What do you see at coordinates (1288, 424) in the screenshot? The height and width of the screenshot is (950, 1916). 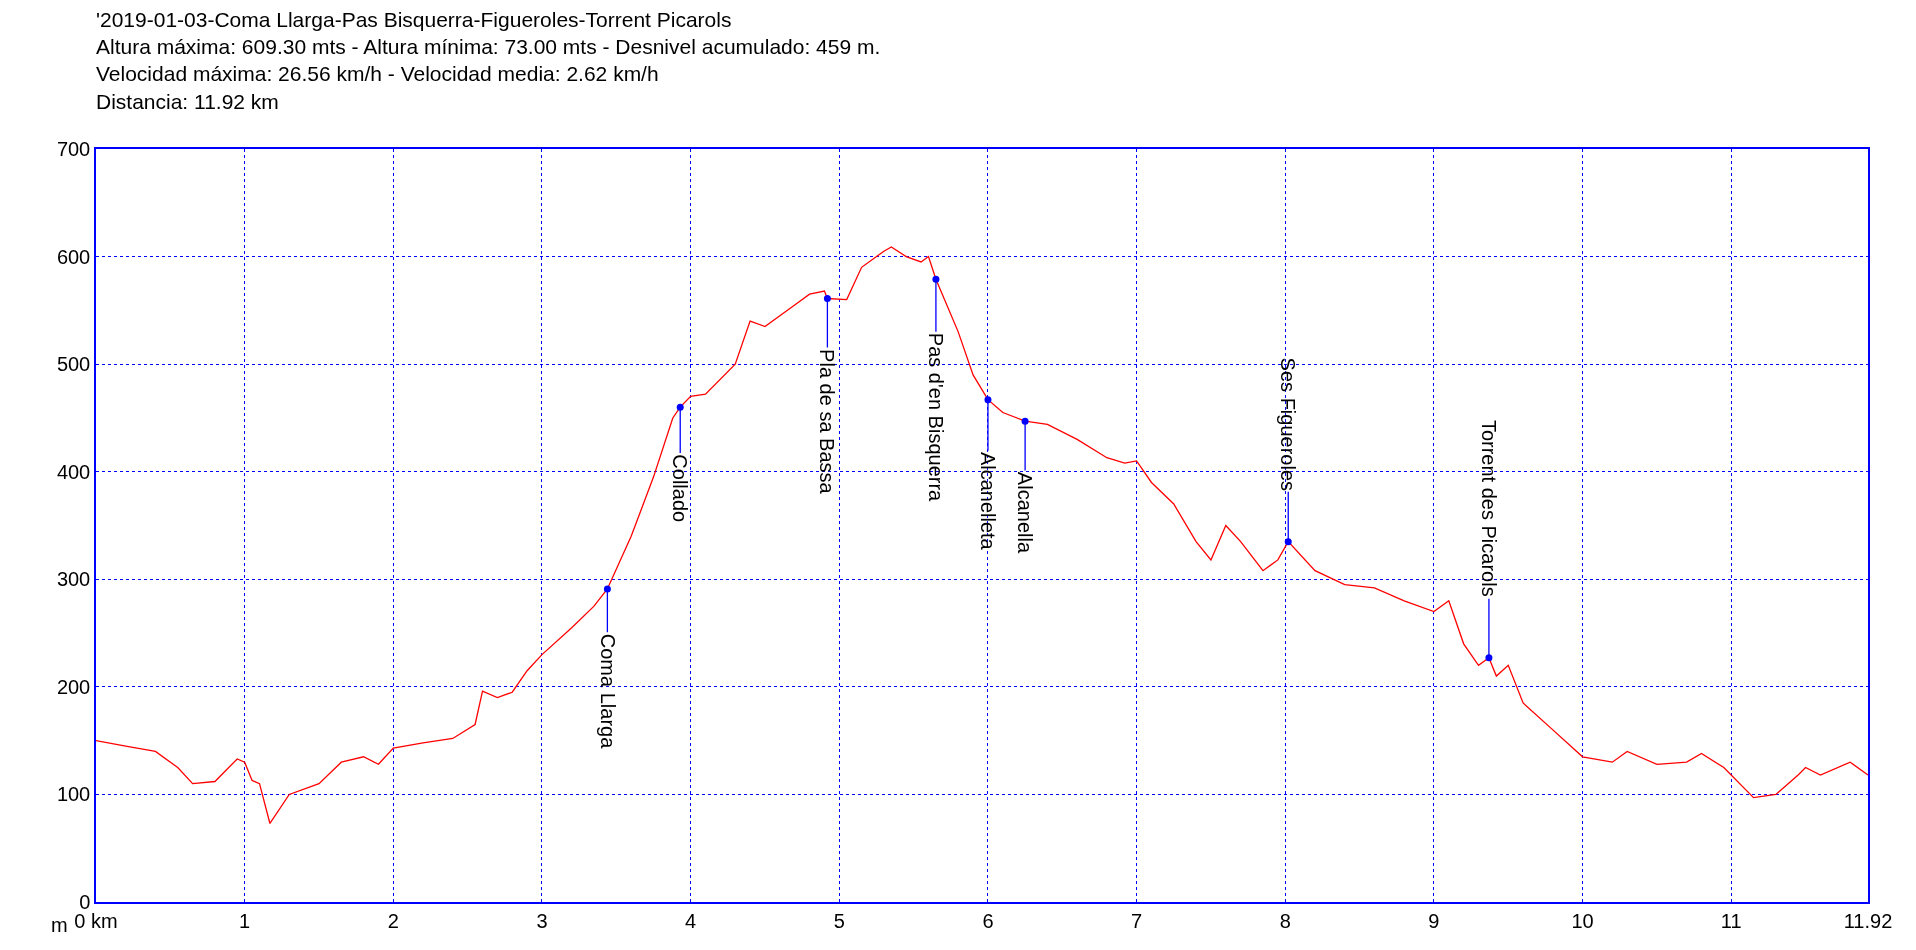 I see `annotation: Ses Figueroles` at bounding box center [1288, 424].